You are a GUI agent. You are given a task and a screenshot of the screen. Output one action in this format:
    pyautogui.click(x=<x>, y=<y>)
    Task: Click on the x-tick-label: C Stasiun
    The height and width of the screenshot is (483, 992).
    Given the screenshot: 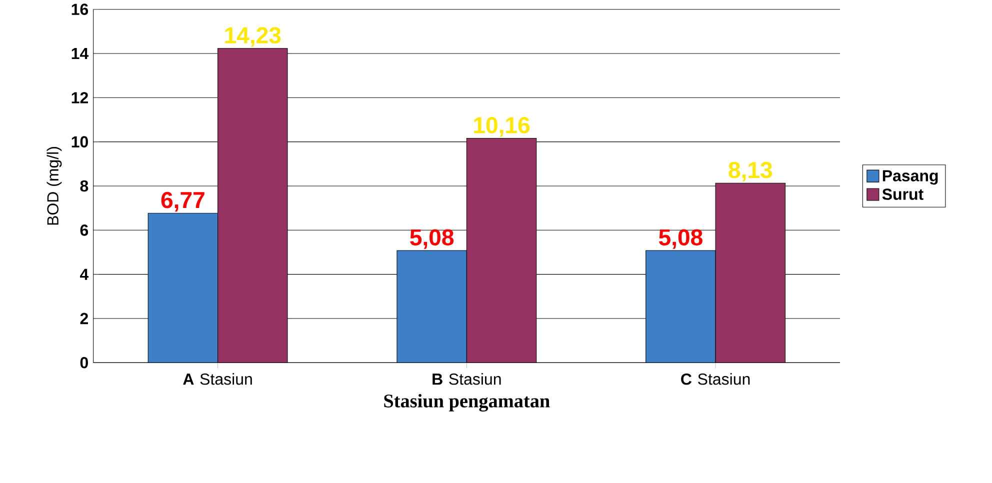 What is the action you would take?
    pyautogui.click(x=715, y=379)
    